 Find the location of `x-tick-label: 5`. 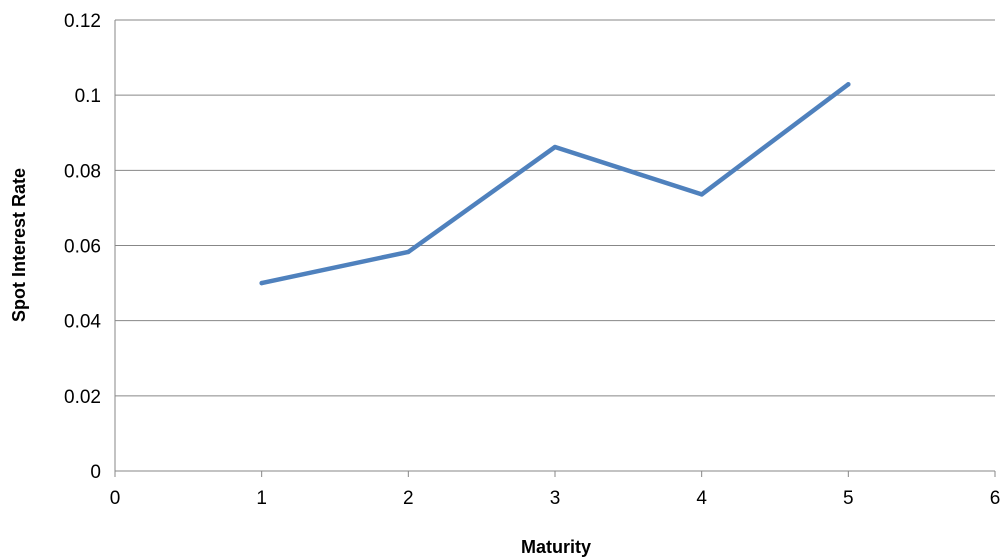

x-tick-label: 5 is located at coordinates (848, 498).